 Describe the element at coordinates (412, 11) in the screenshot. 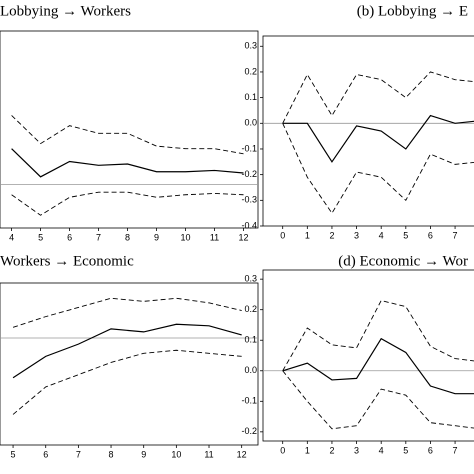

I see `panel-title: (b) Lobbying → E` at that location.